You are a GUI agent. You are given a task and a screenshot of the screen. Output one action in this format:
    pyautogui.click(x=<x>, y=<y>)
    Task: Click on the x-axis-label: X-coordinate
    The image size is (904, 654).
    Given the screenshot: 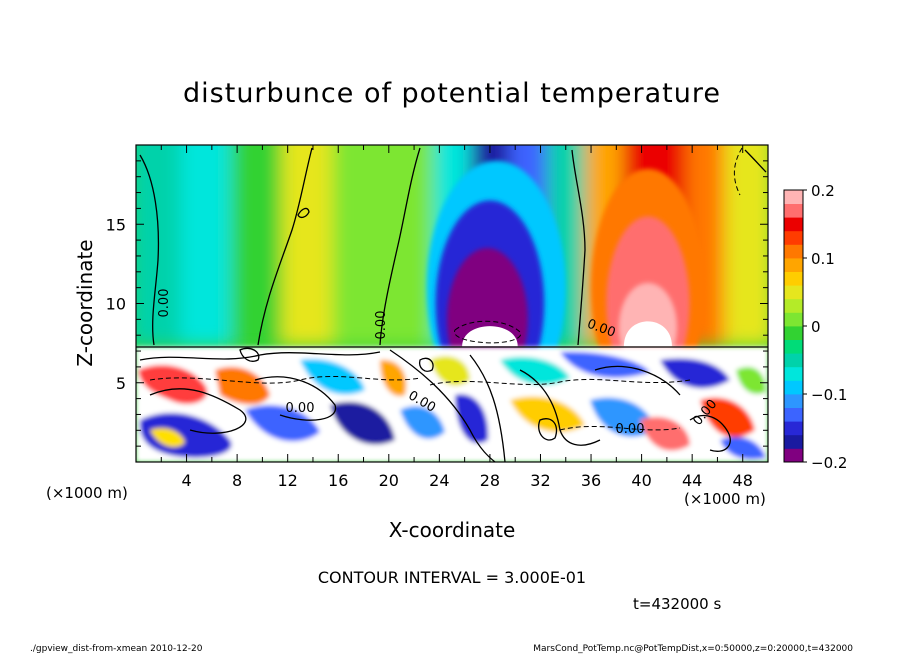 What is the action you would take?
    pyautogui.click(x=452, y=530)
    